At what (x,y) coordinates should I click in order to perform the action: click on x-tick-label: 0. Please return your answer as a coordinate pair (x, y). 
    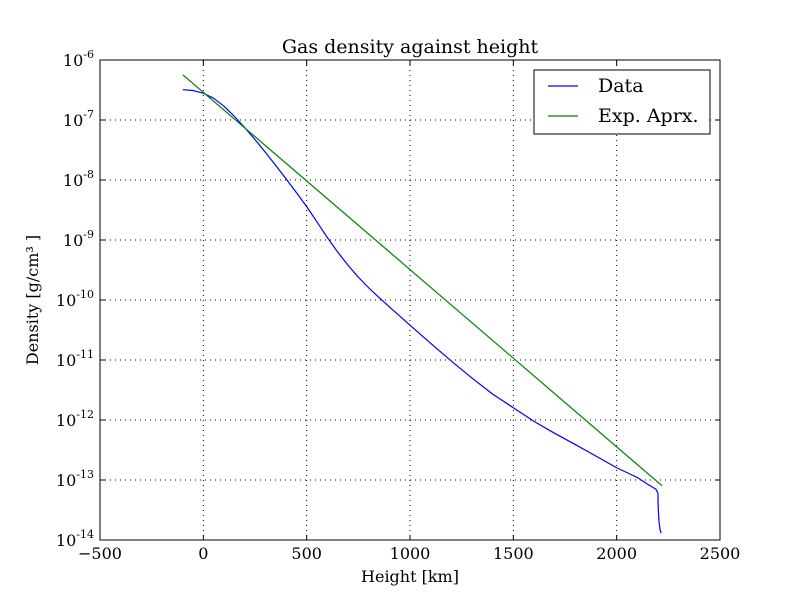
    Looking at the image, I should click on (203, 553).